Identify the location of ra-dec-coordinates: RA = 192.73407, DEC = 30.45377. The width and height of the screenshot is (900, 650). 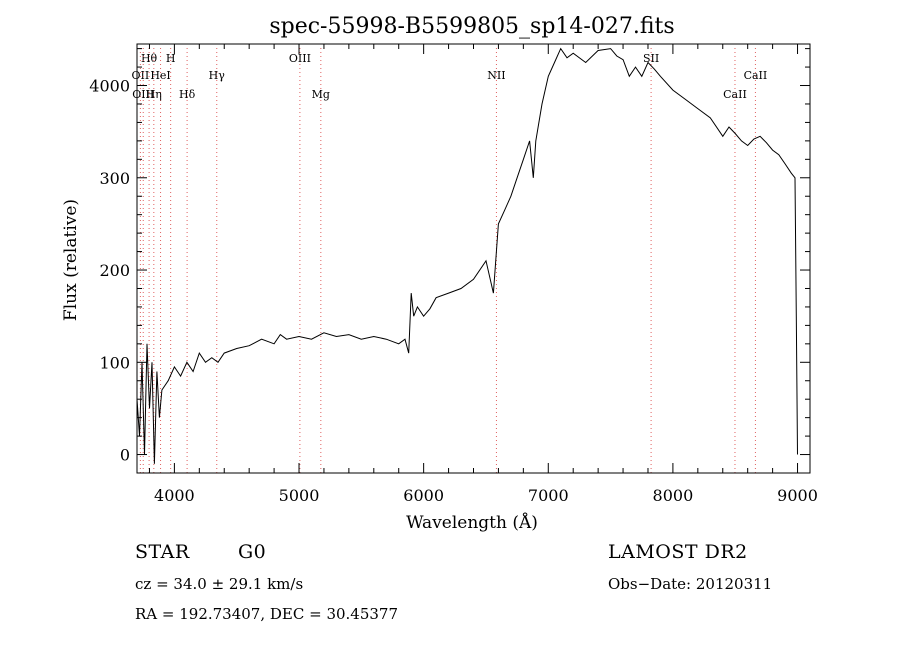
(267, 614).